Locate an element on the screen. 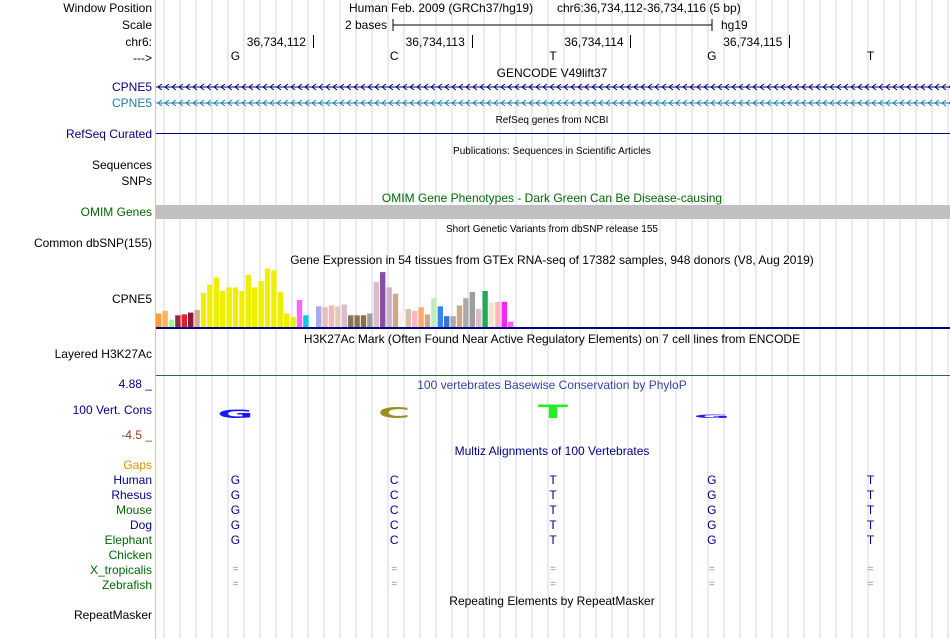 Image resolution: width=950 pixels, height=639 pixels. ruler-base: C is located at coordinates (394, 56).